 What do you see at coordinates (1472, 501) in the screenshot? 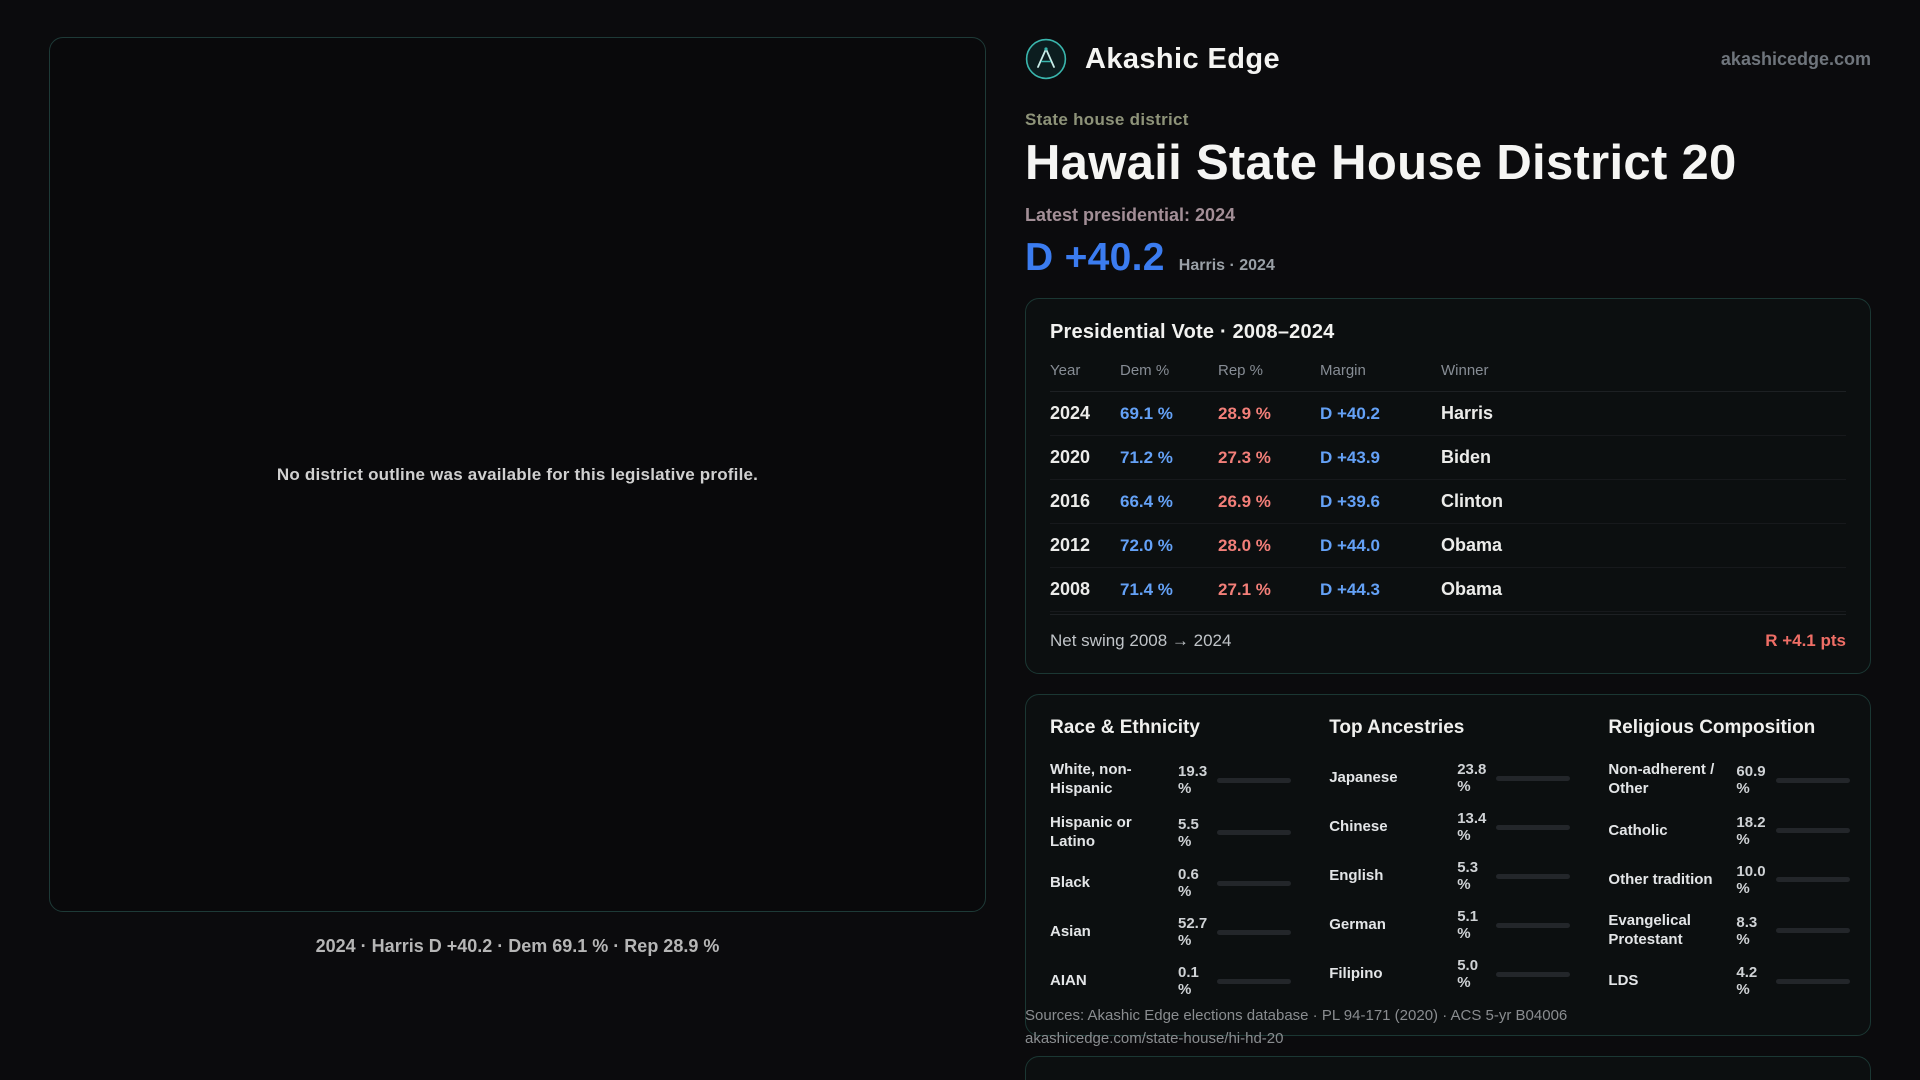
I see `winner-cell: Clinton` at bounding box center [1472, 501].